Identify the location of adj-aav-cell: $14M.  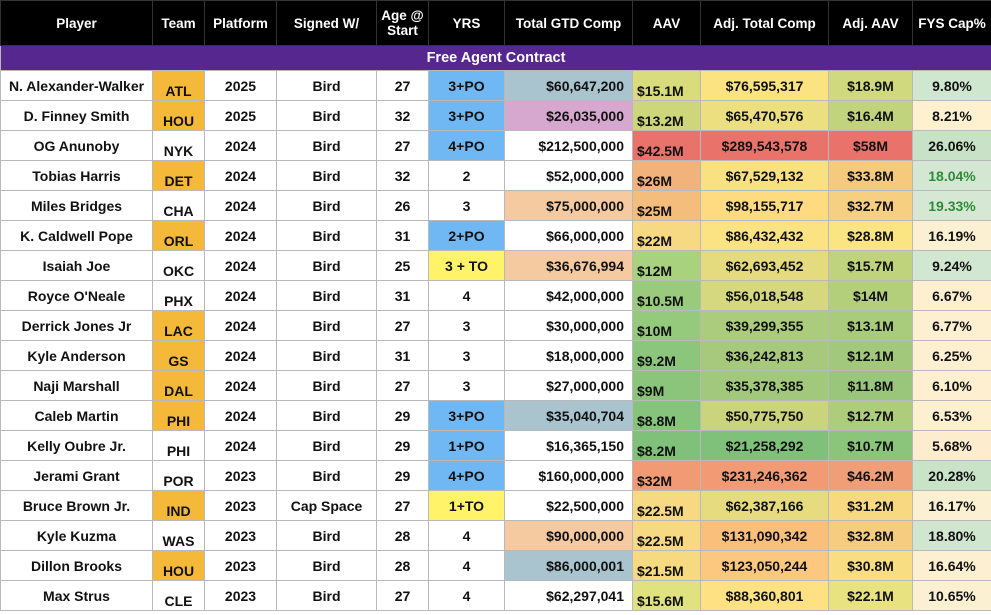
(870, 295).